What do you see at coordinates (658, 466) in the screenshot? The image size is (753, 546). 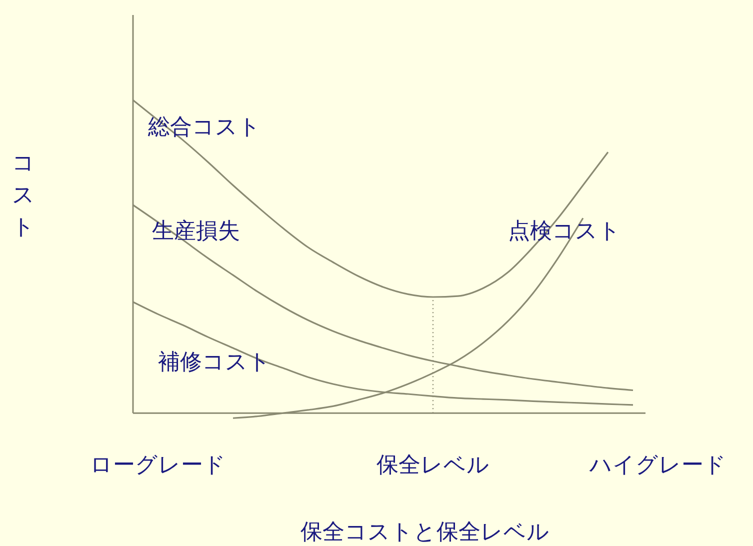 I see `x-tick-label: ハイグレード` at bounding box center [658, 466].